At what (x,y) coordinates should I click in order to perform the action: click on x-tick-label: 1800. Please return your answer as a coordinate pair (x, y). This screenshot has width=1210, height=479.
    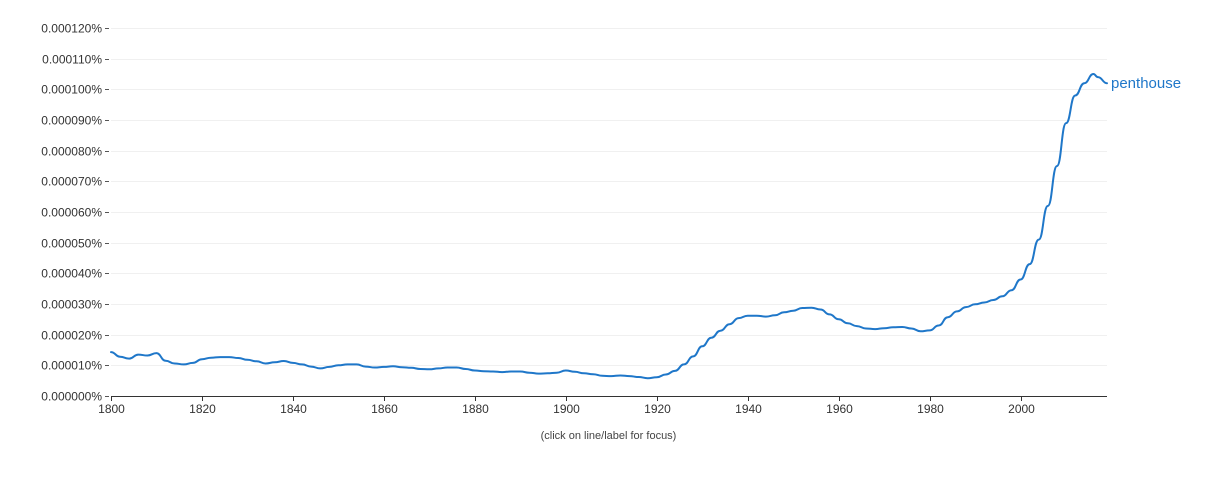
    Looking at the image, I should click on (111, 409).